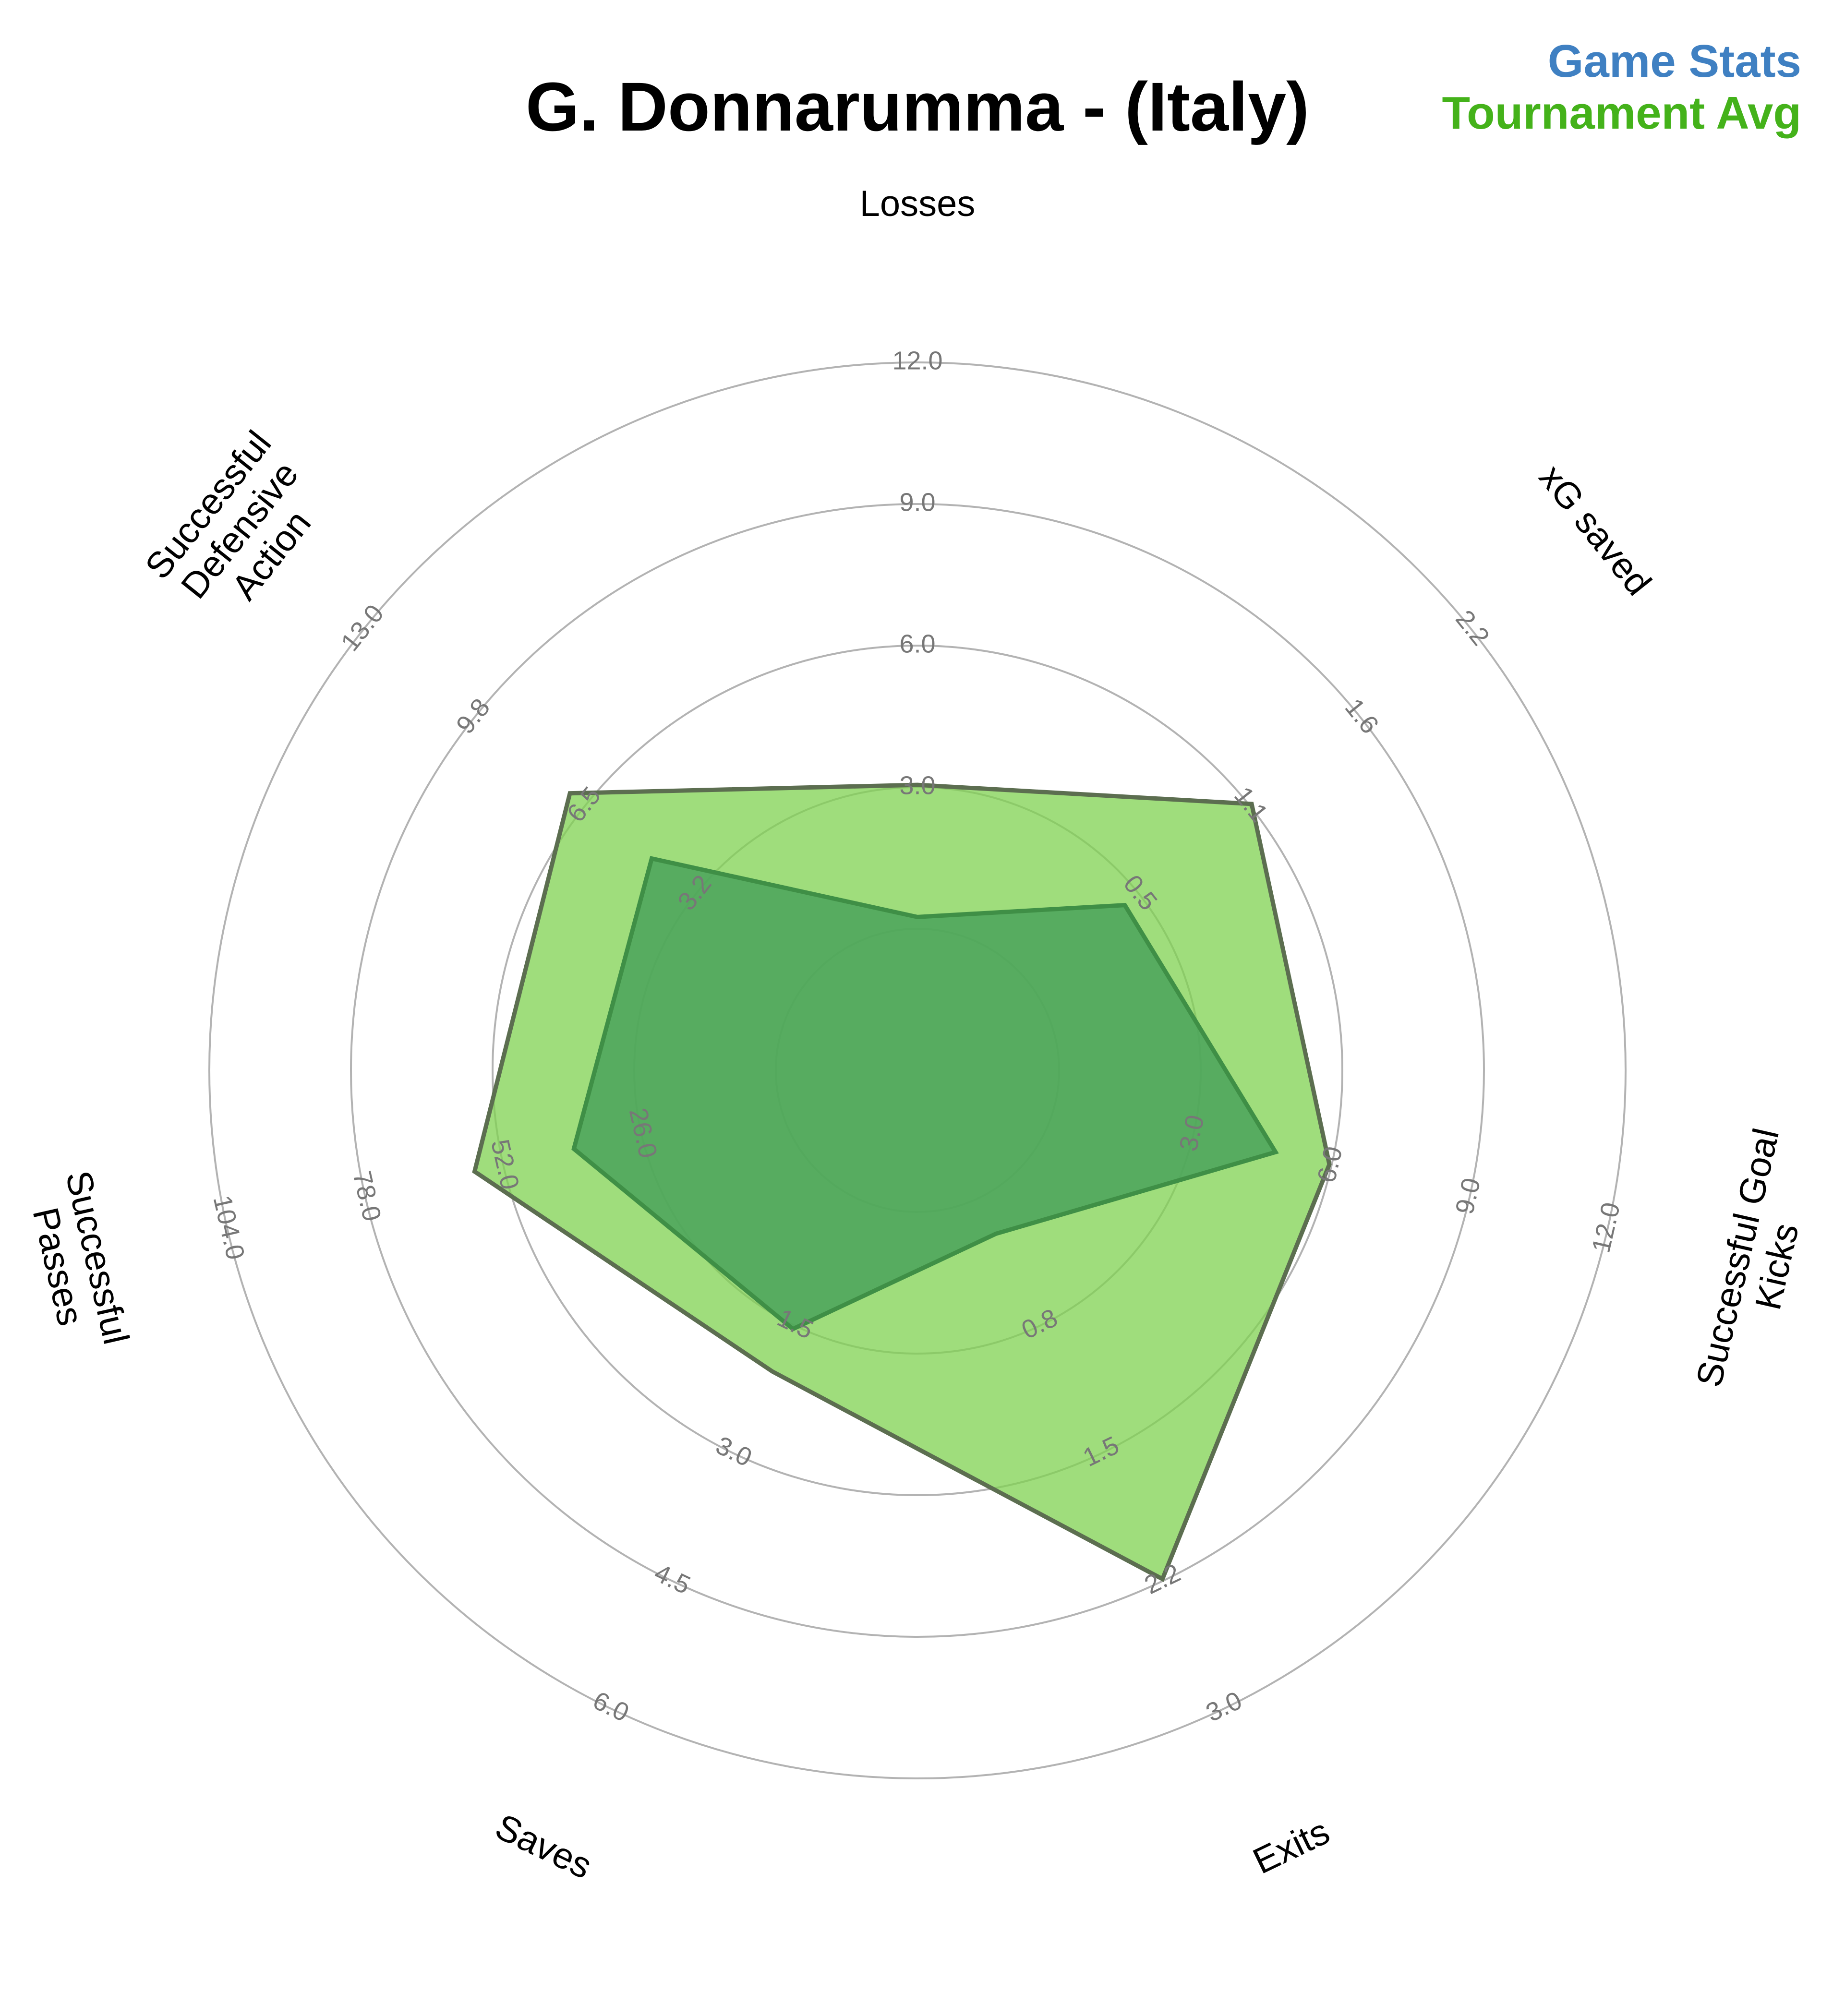 Image resolution: width=1845 pixels, height=2016 pixels. What do you see at coordinates (925, 1094) in the screenshot?
I see `series-game-stats` at bounding box center [925, 1094].